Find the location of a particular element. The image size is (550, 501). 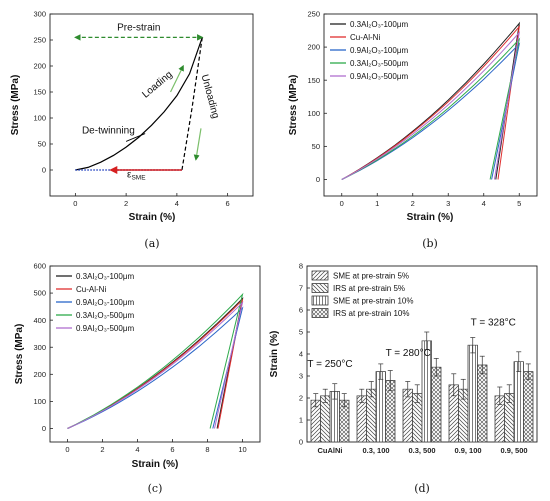

x-tick-label: 6 is located at coordinates (228, 203).